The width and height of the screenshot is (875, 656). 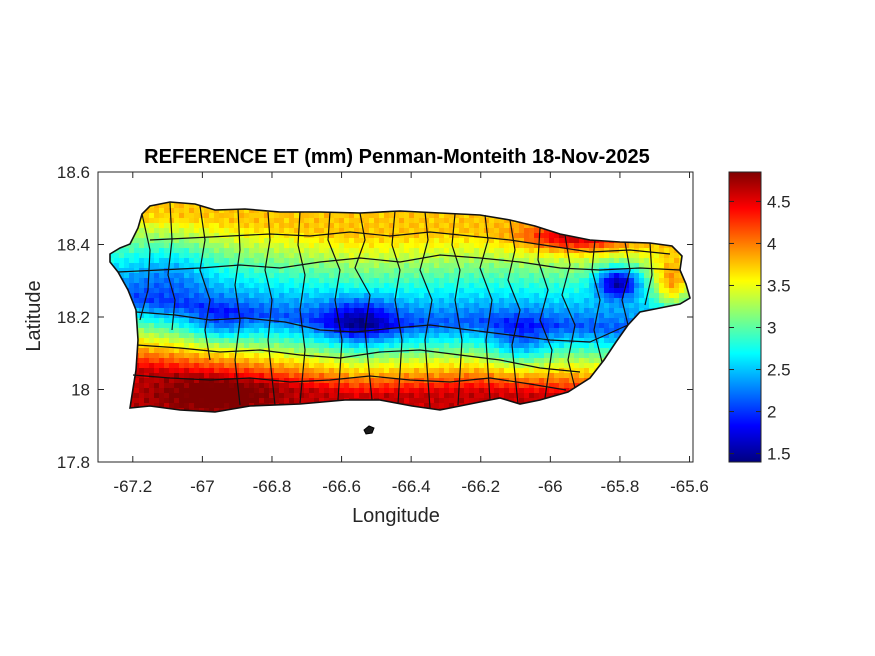 What do you see at coordinates (779, 454) in the screenshot?
I see `colorbar-tick-label: 1.5` at bounding box center [779, 454].